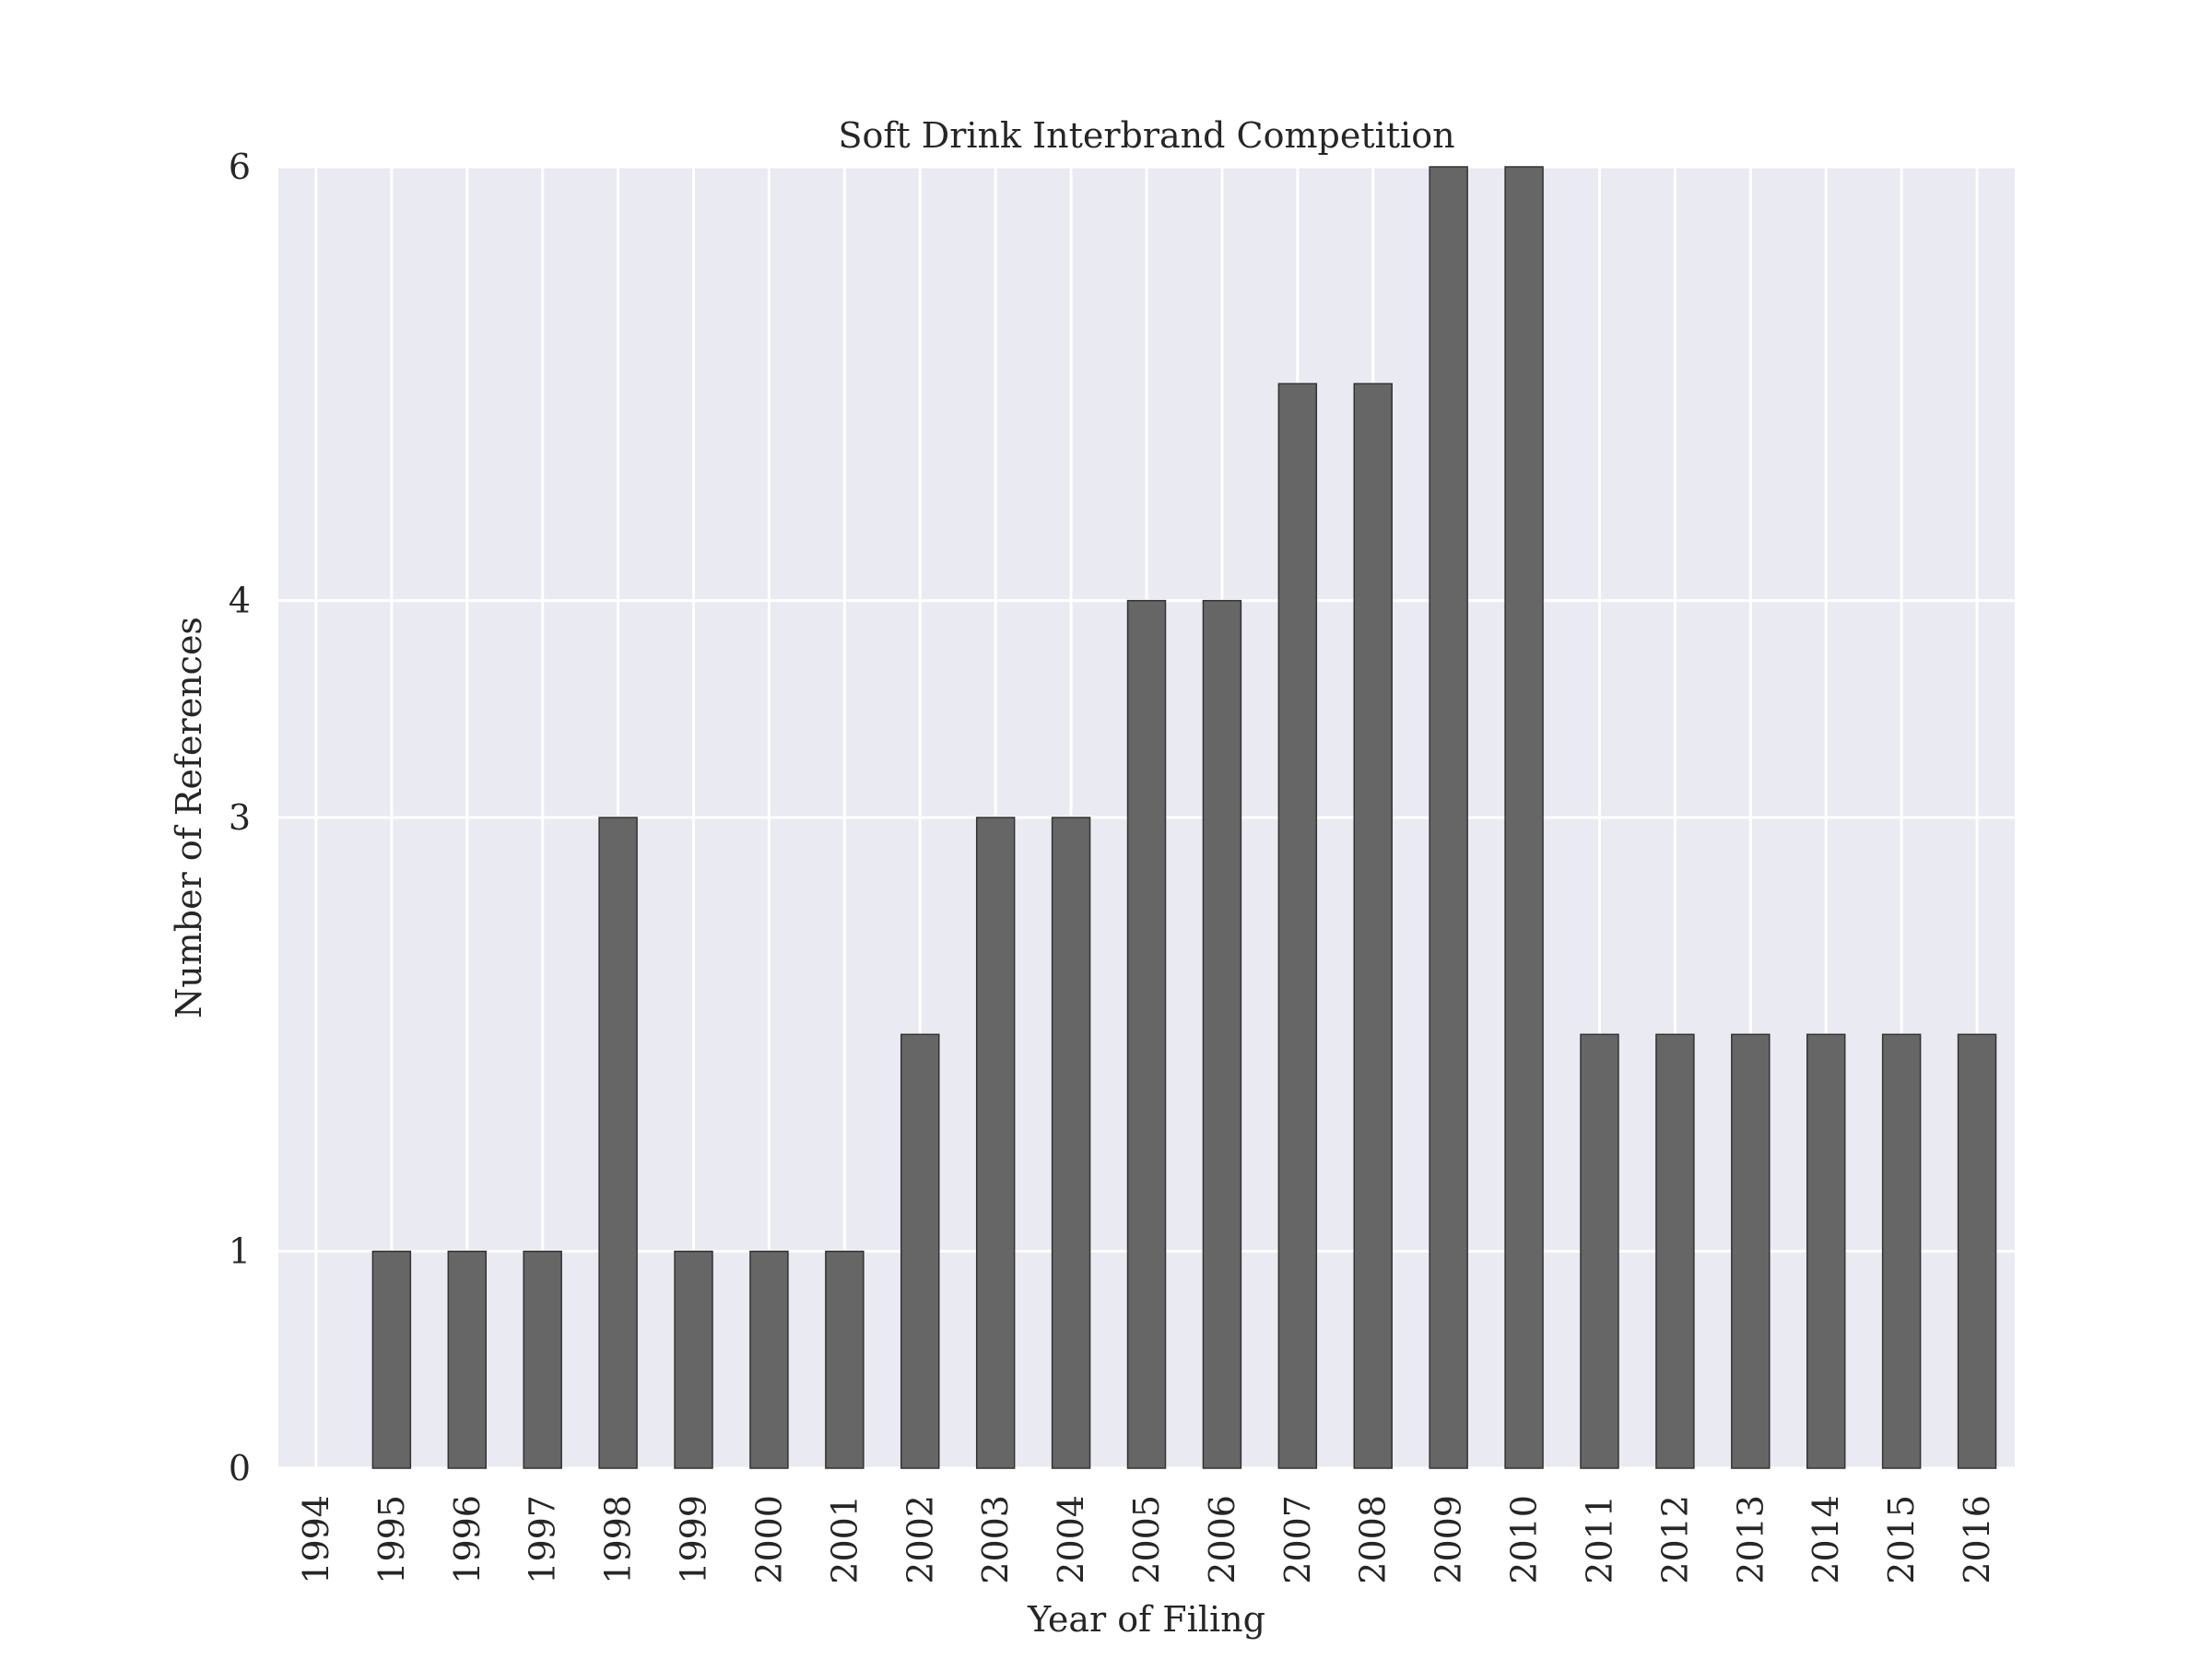  Describe the element at coordinates (1977, 1251) in the screenshot. I see `bar-2016` at that location.